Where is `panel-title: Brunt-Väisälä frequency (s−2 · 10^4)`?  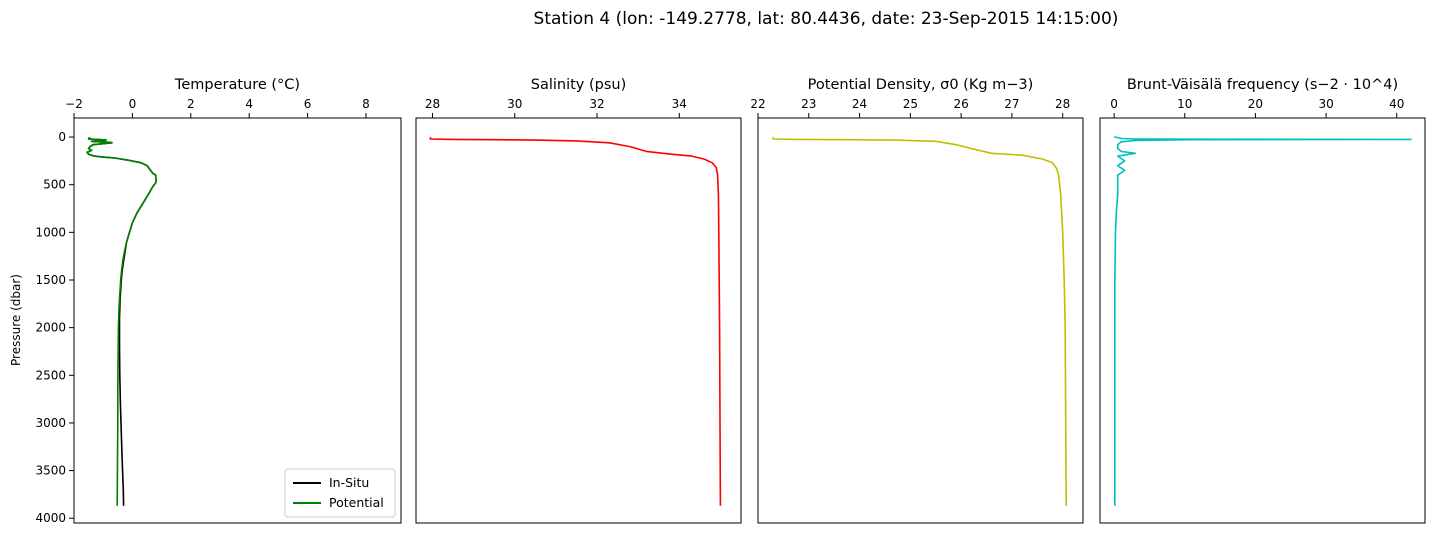 panel-title: Brunt-Väisälä frequency (s−2 · 10^4) is located at coordinates (1262, 85).